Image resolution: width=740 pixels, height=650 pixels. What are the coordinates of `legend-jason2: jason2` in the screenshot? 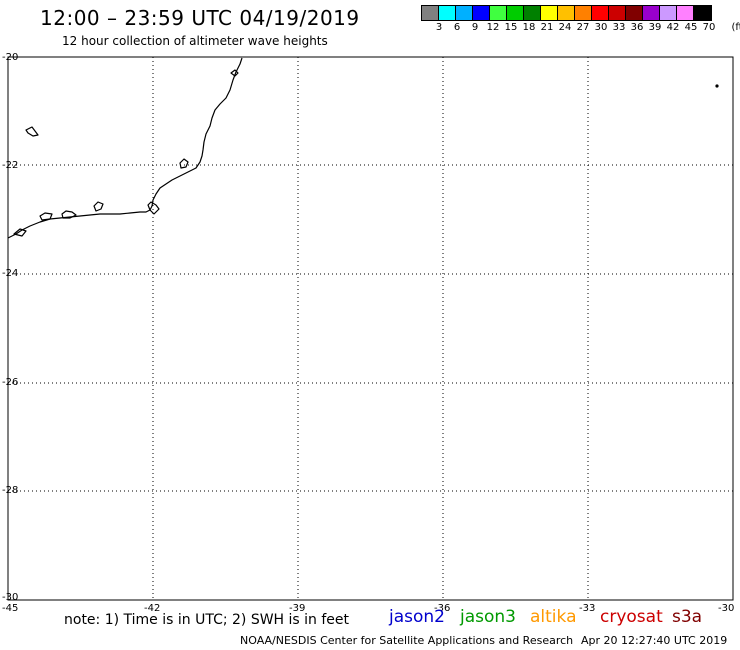 It's located at (417, 617).